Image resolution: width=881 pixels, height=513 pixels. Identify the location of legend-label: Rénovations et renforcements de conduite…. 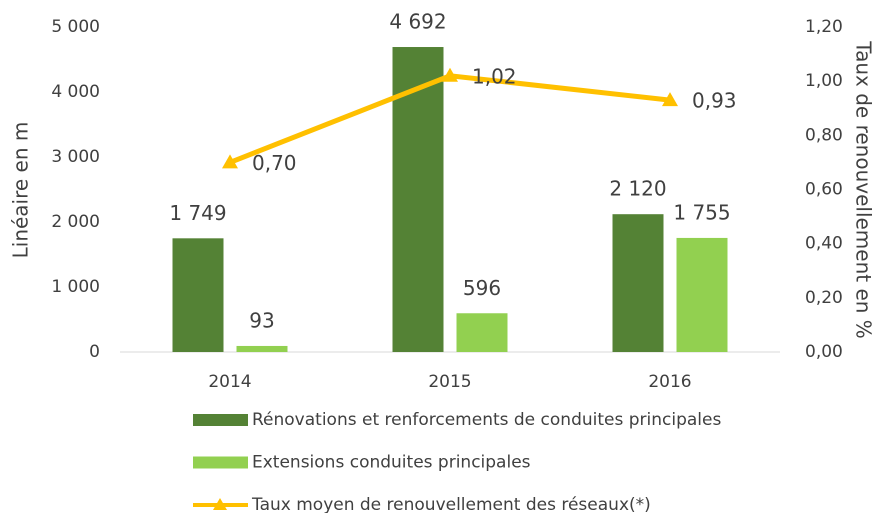
(486, 420).